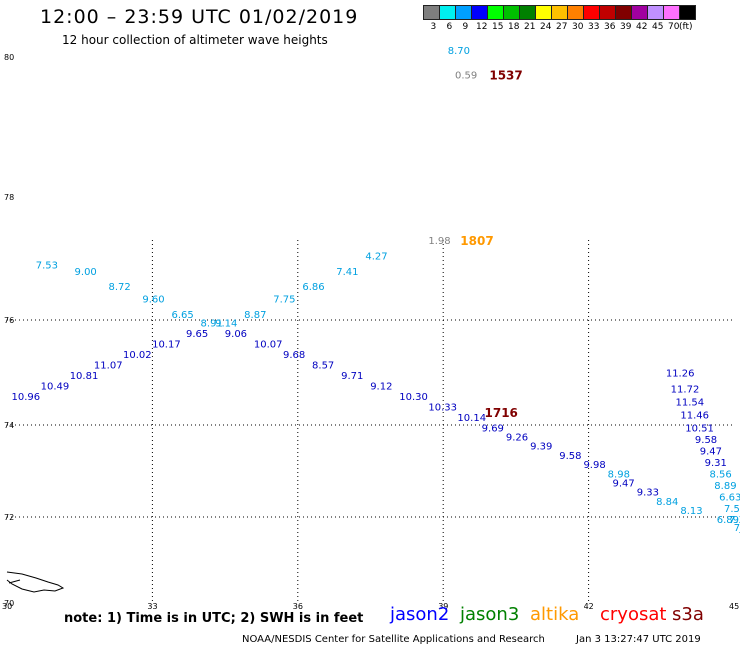 The image size is (740, 650). Describe the element at coordinates (84, 376) in the screenshot. I see `wave-height-label: 10.81` at that location.